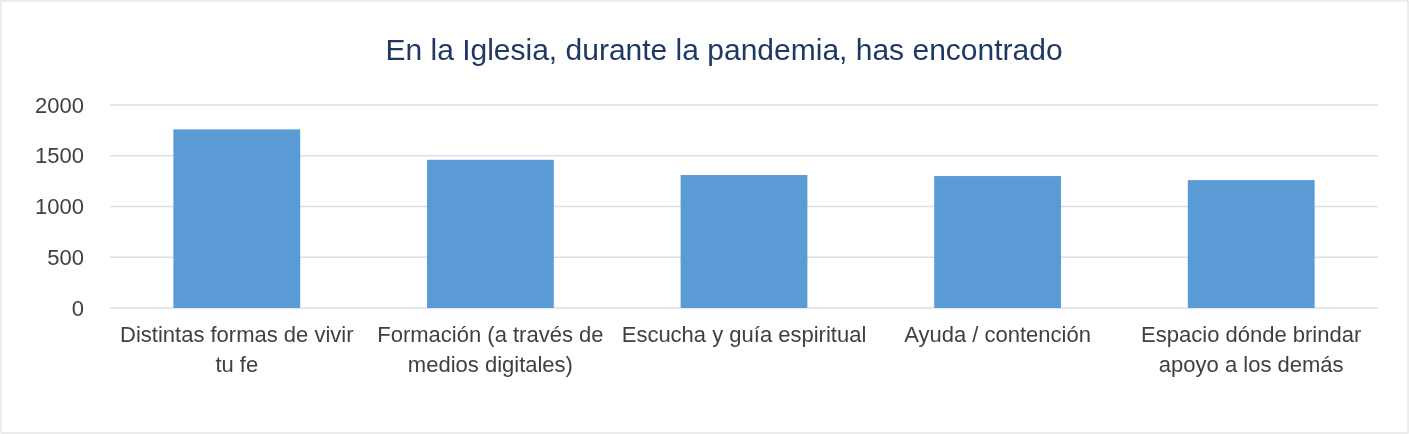 The width and height of the screenshot is (1409, 434). I want to click on x-tick-label: Espacio dónde brindar apoyo a los demás, so click(1251, 349).